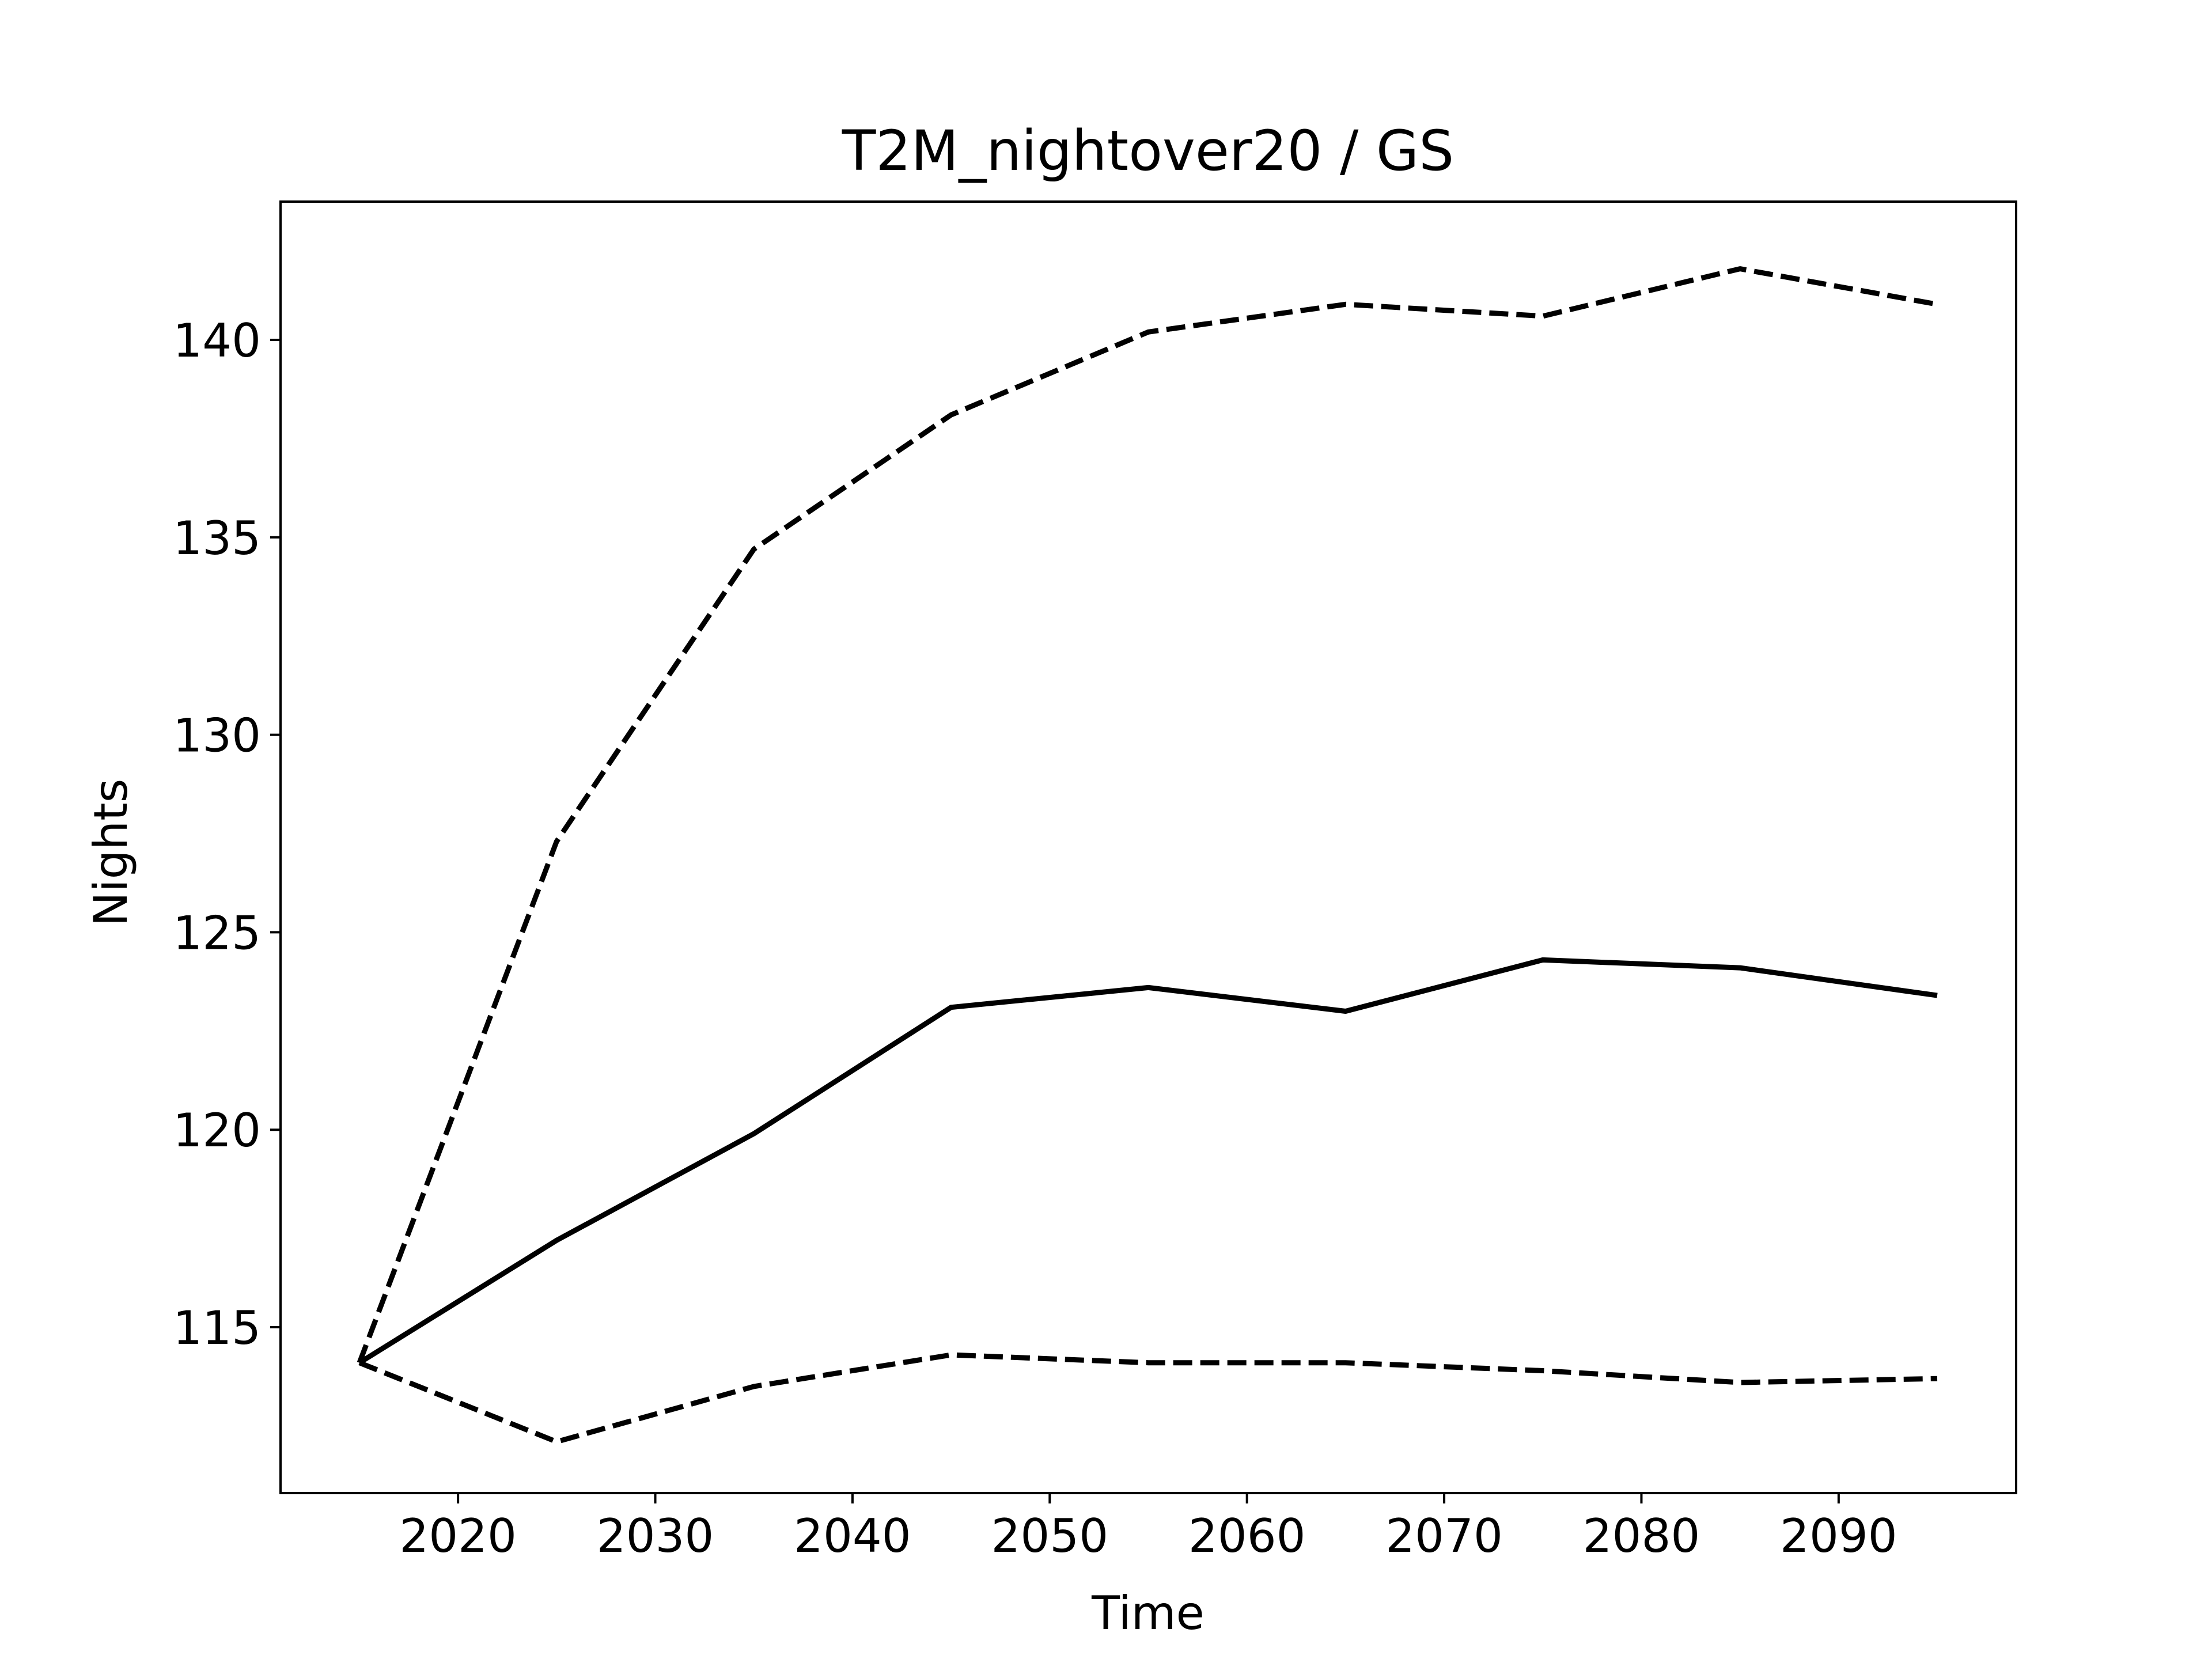 This screenshot has height=1659, width=2212. What do you see at coordinates (217, 736) in the screenshot?
I see `y-tick-label-130: 130` at bounding box center [217, 736].